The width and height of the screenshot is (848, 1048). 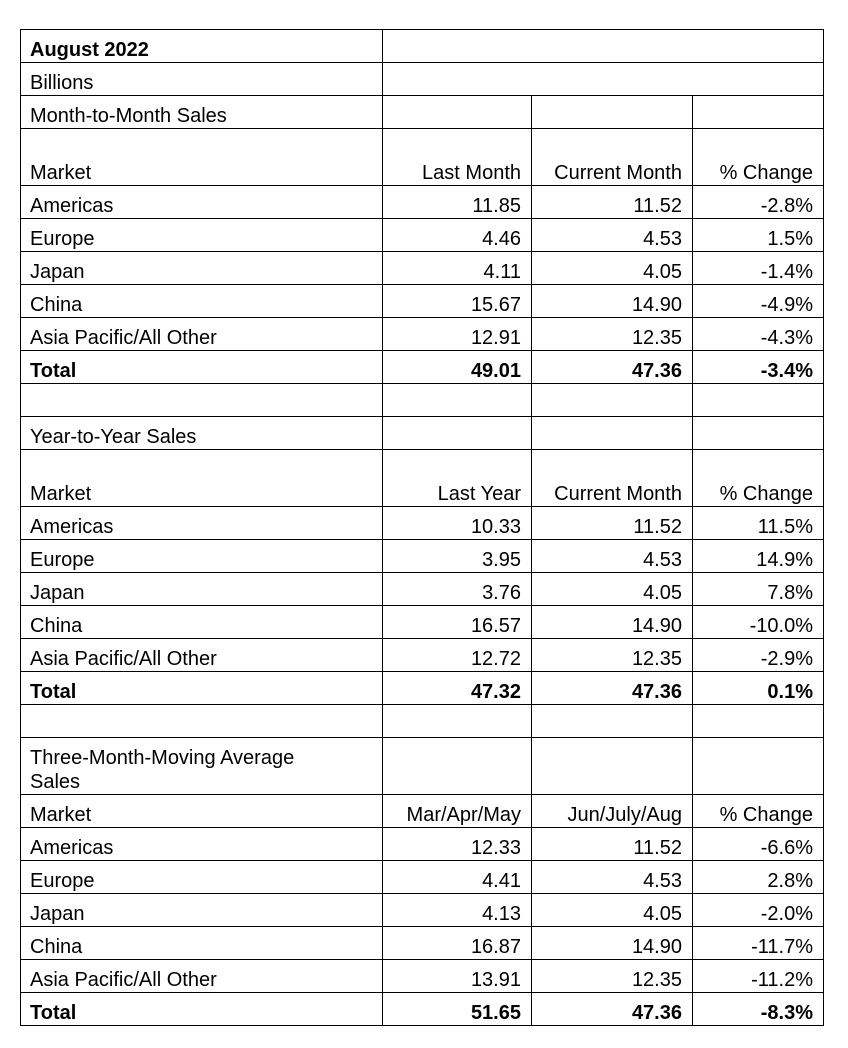 I want to click on column-header: Last Month, so click(x=457, y=157).